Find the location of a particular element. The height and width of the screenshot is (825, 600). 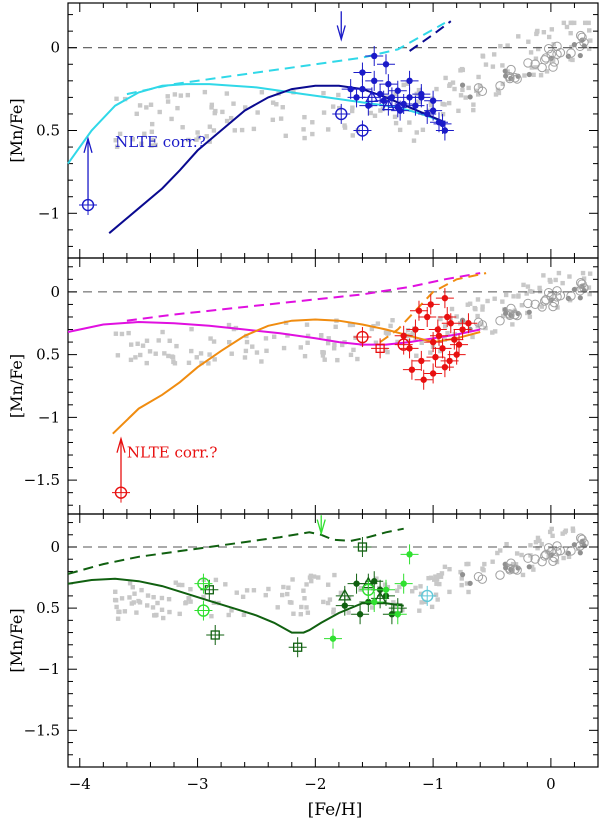

y-tick-label: 0.5 is located at coordinates (48, 608).